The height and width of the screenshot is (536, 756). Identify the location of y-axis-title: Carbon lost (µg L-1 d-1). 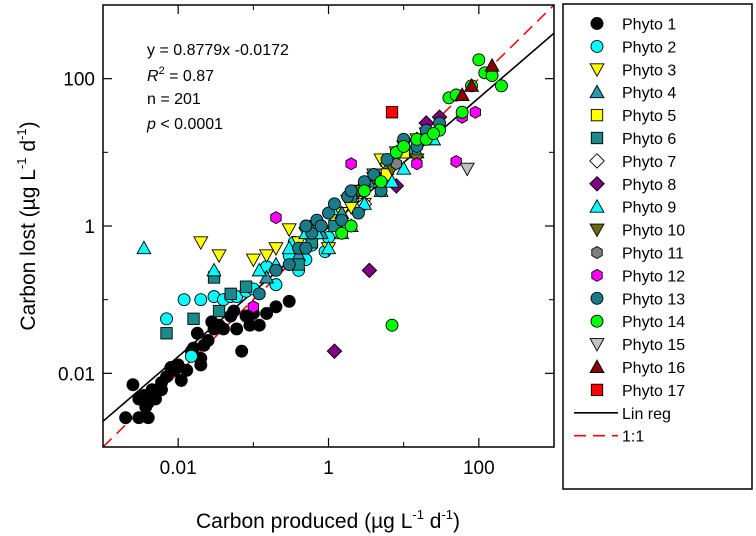
(27, 225).